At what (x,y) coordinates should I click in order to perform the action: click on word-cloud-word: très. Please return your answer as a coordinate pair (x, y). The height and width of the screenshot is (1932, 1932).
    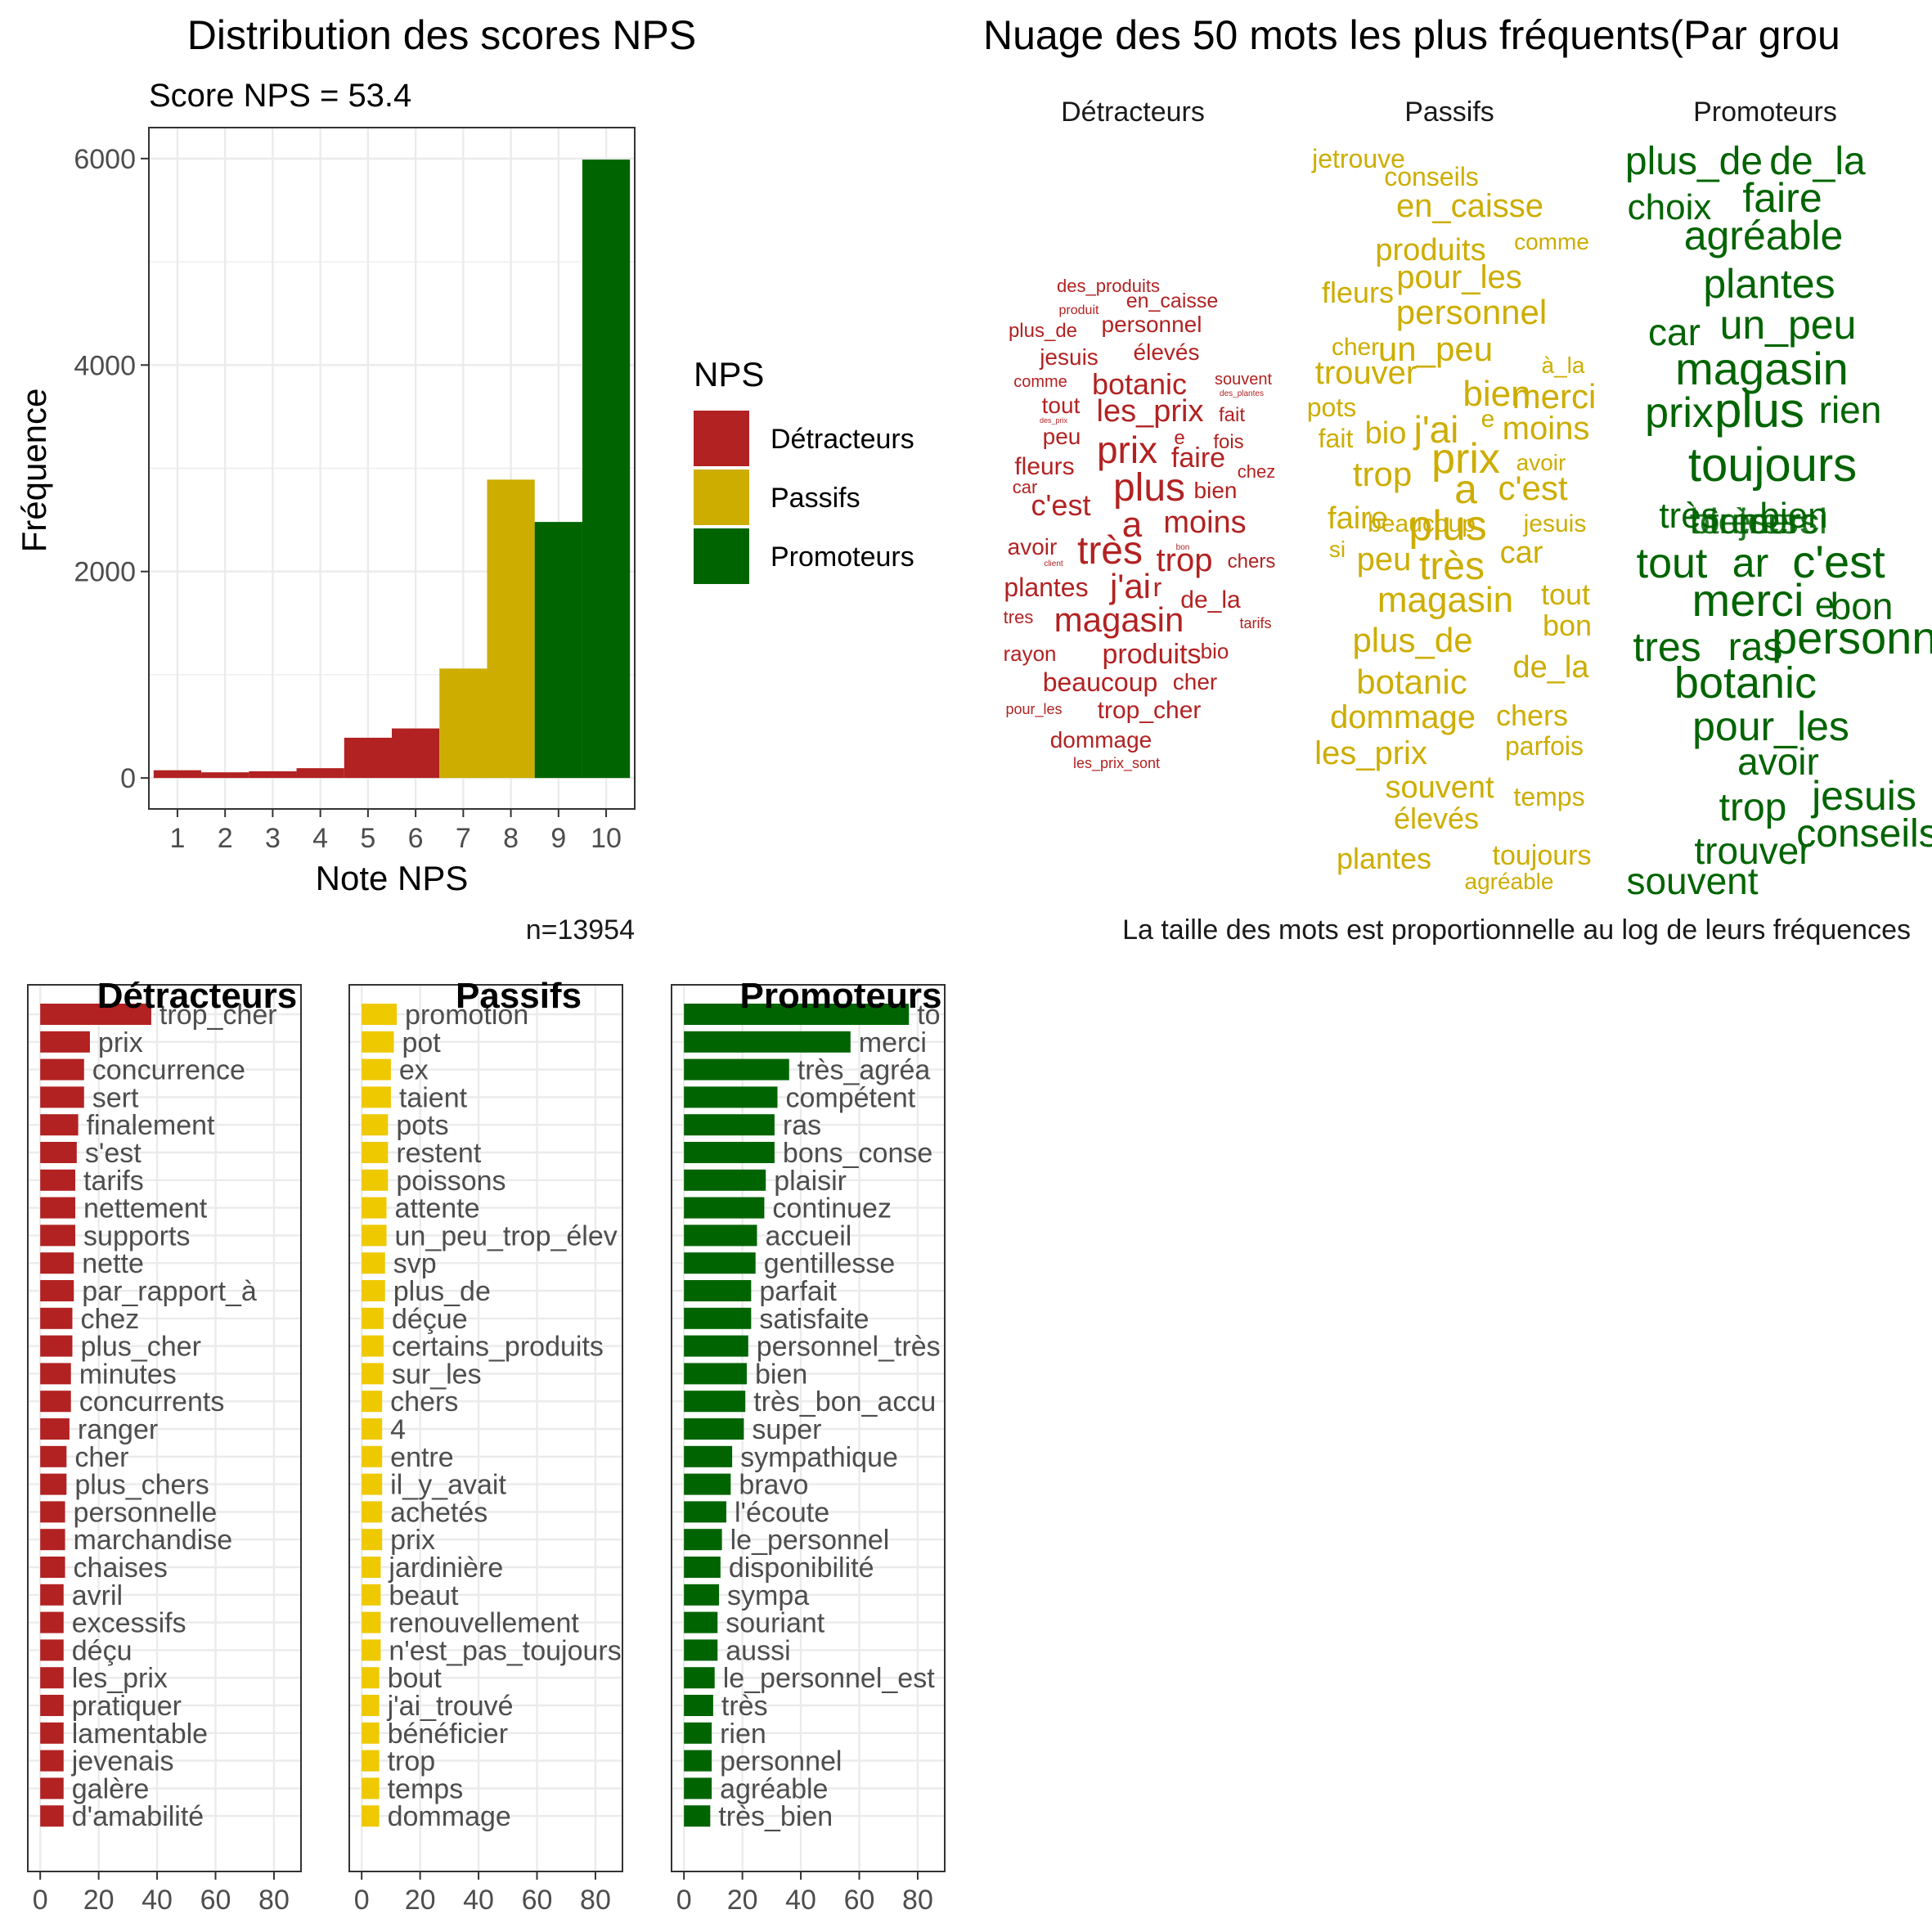
    Looking at the image, I should click on (1110, 551).